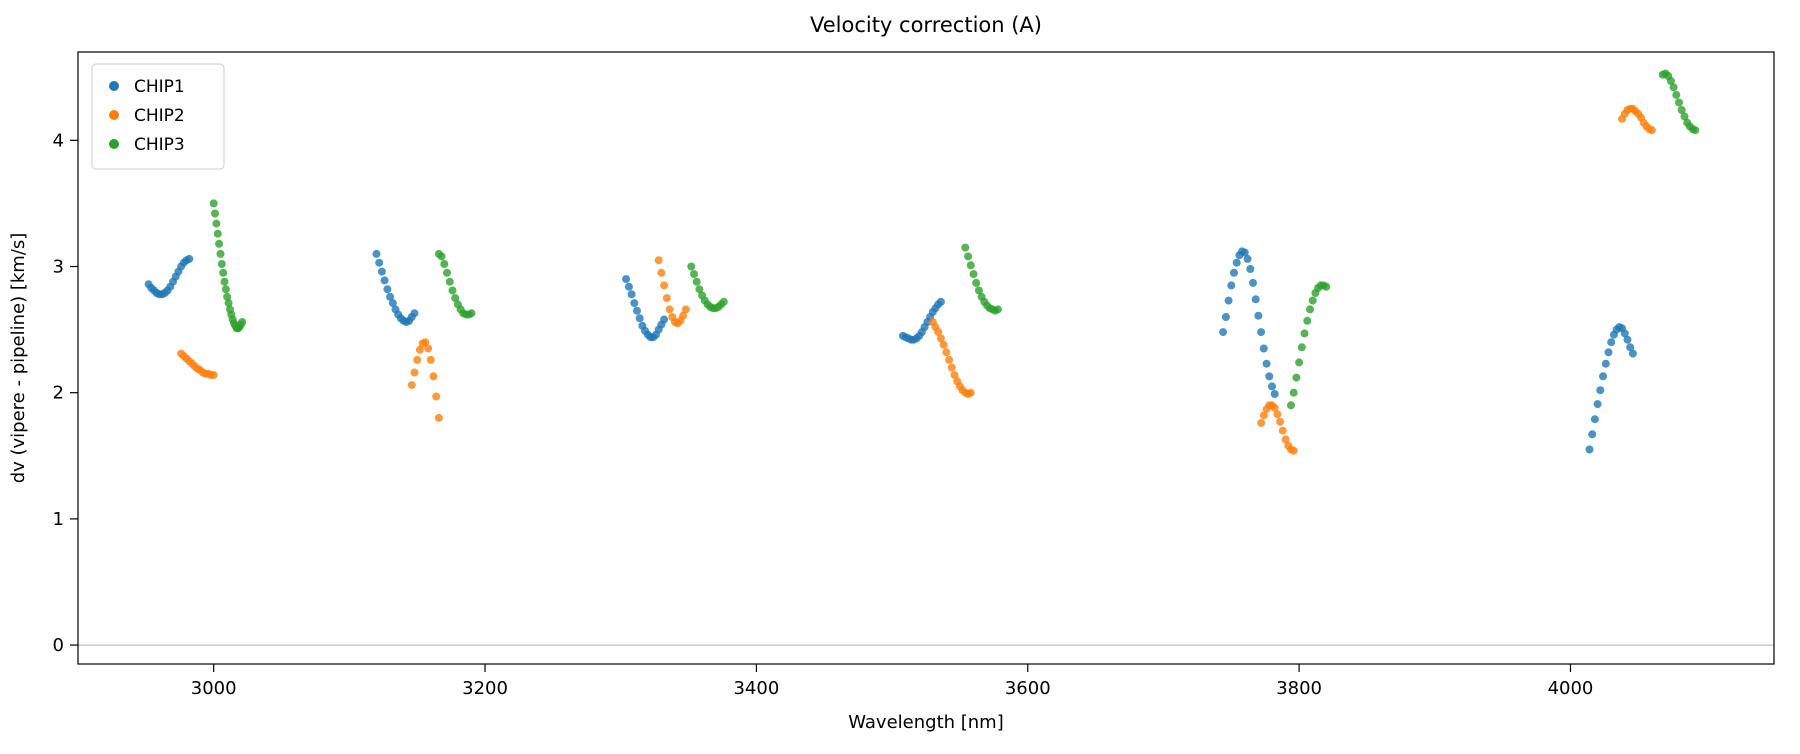 The height and width of the screenshot is (754, 1800). I want to click on x-tick-label: 3200, so click(485, 688).